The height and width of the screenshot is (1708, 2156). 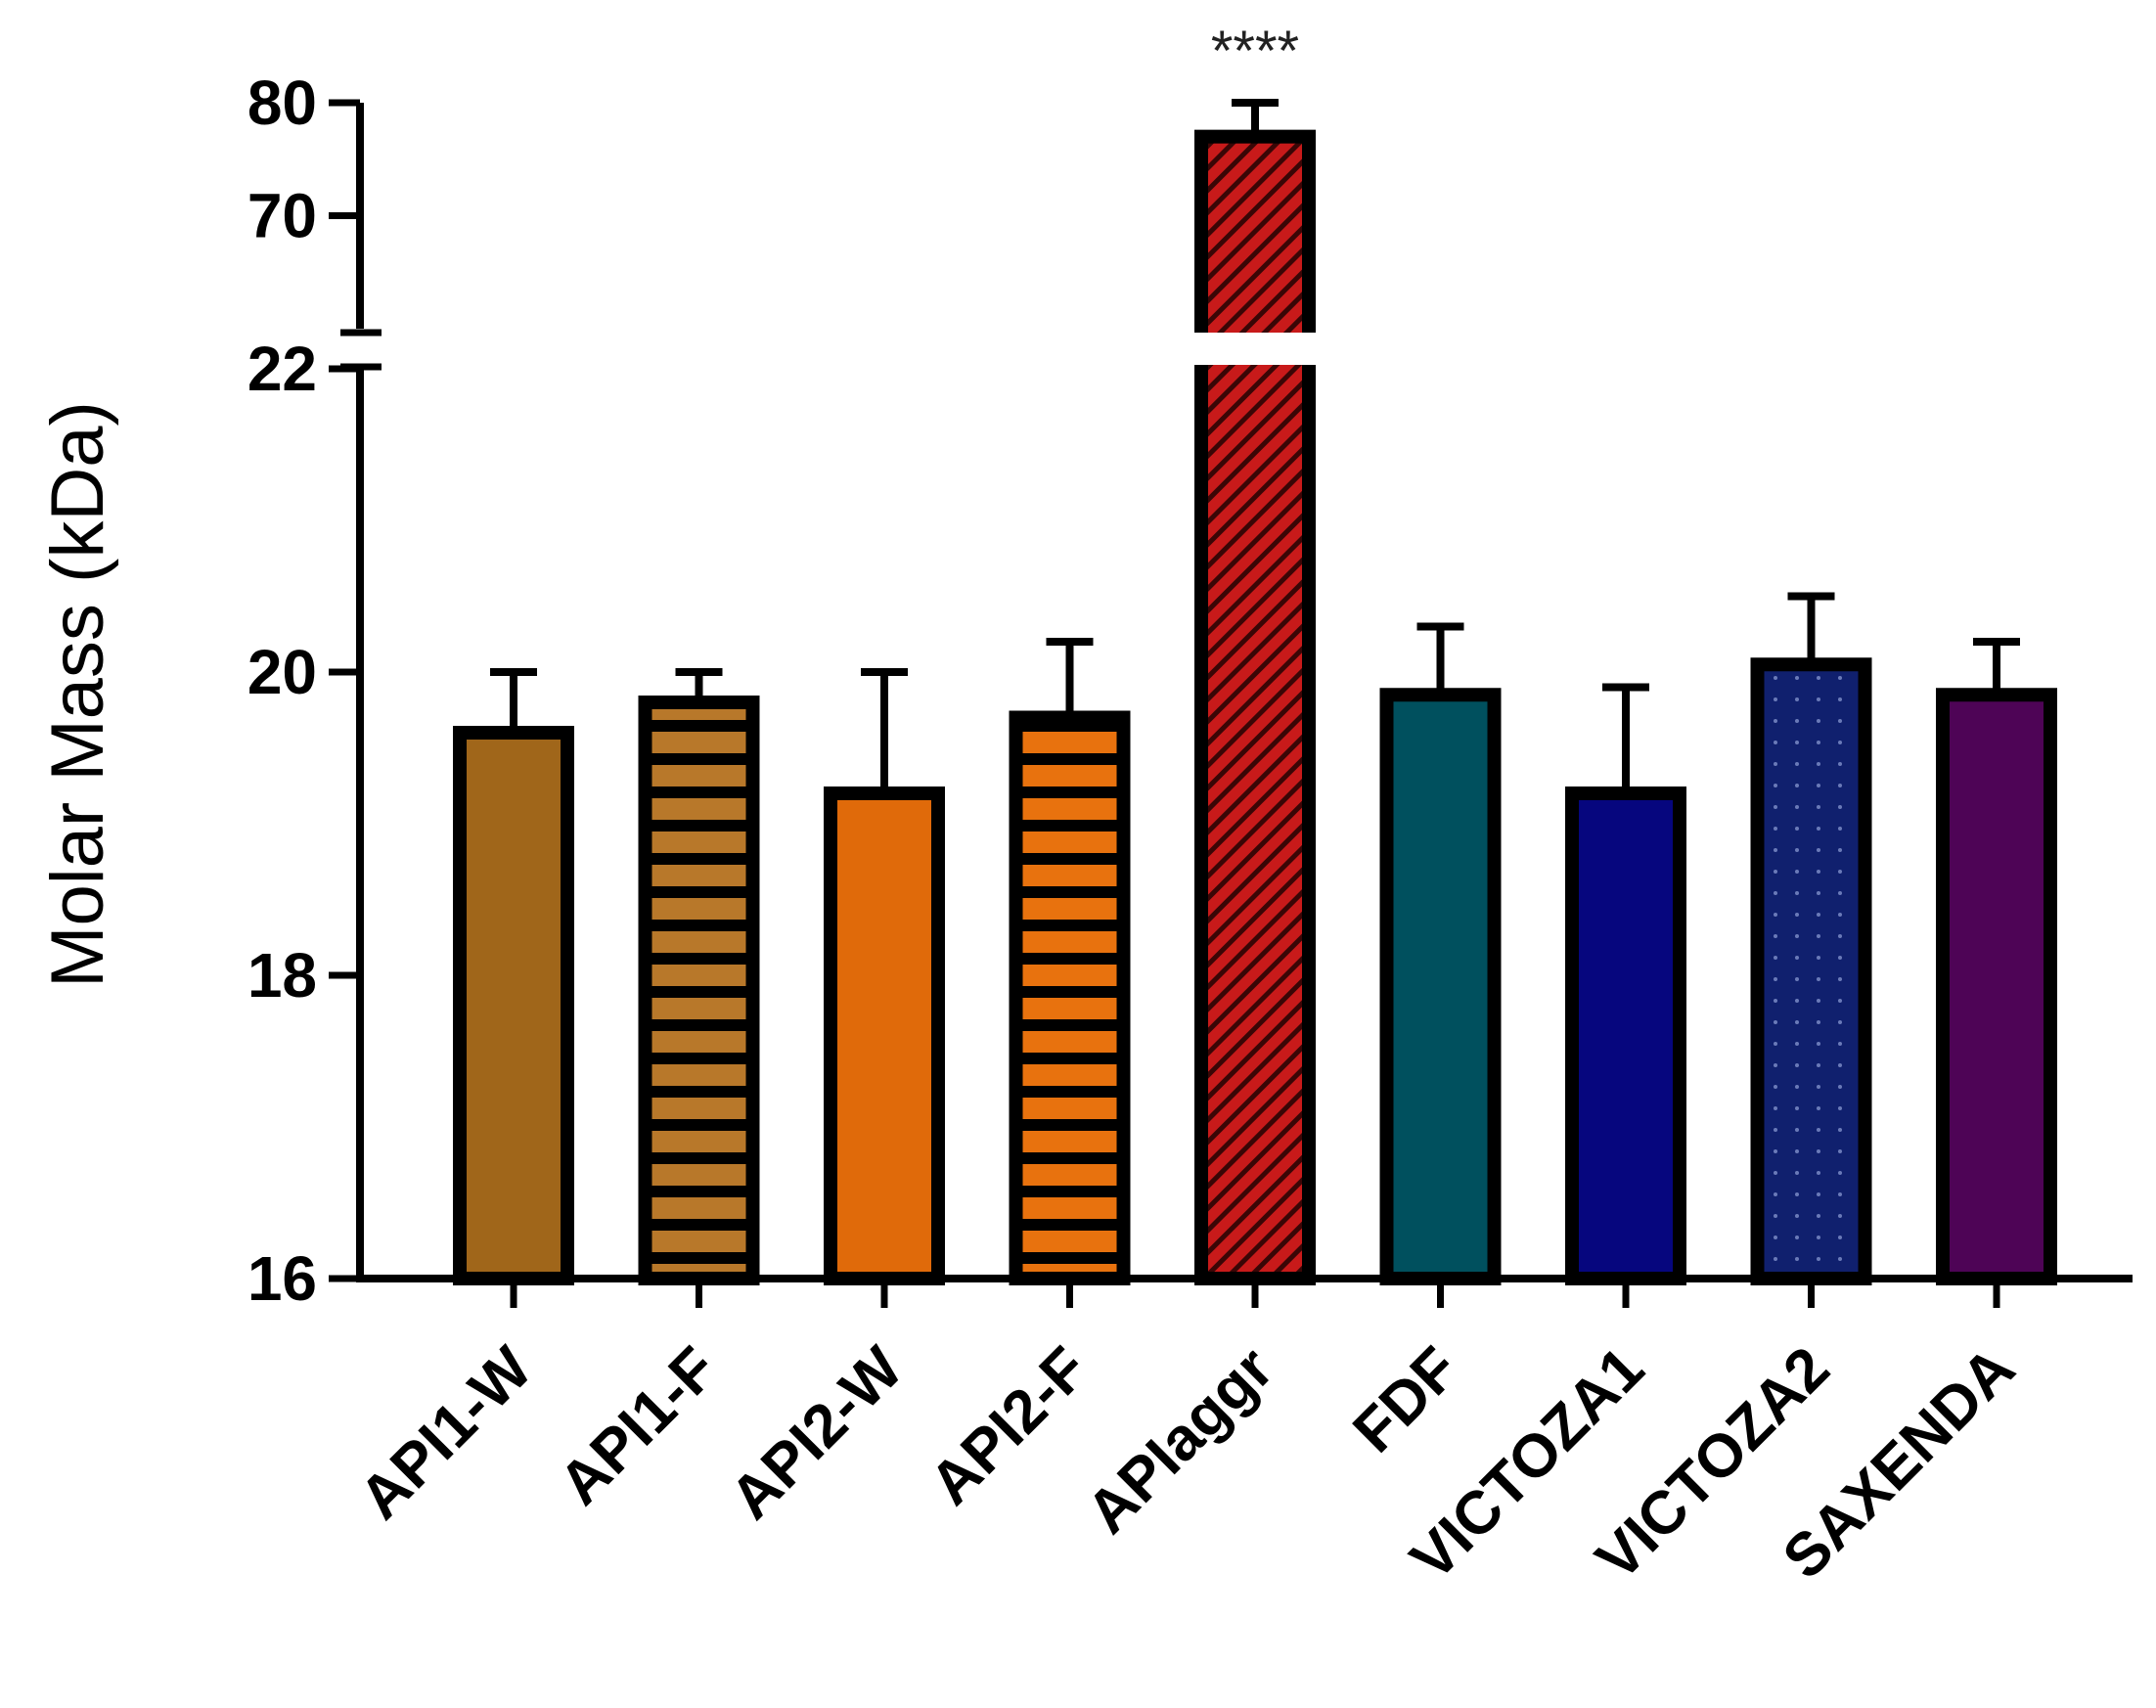 I want to click on bar-group-fdf, so click(x=1440, y=953).